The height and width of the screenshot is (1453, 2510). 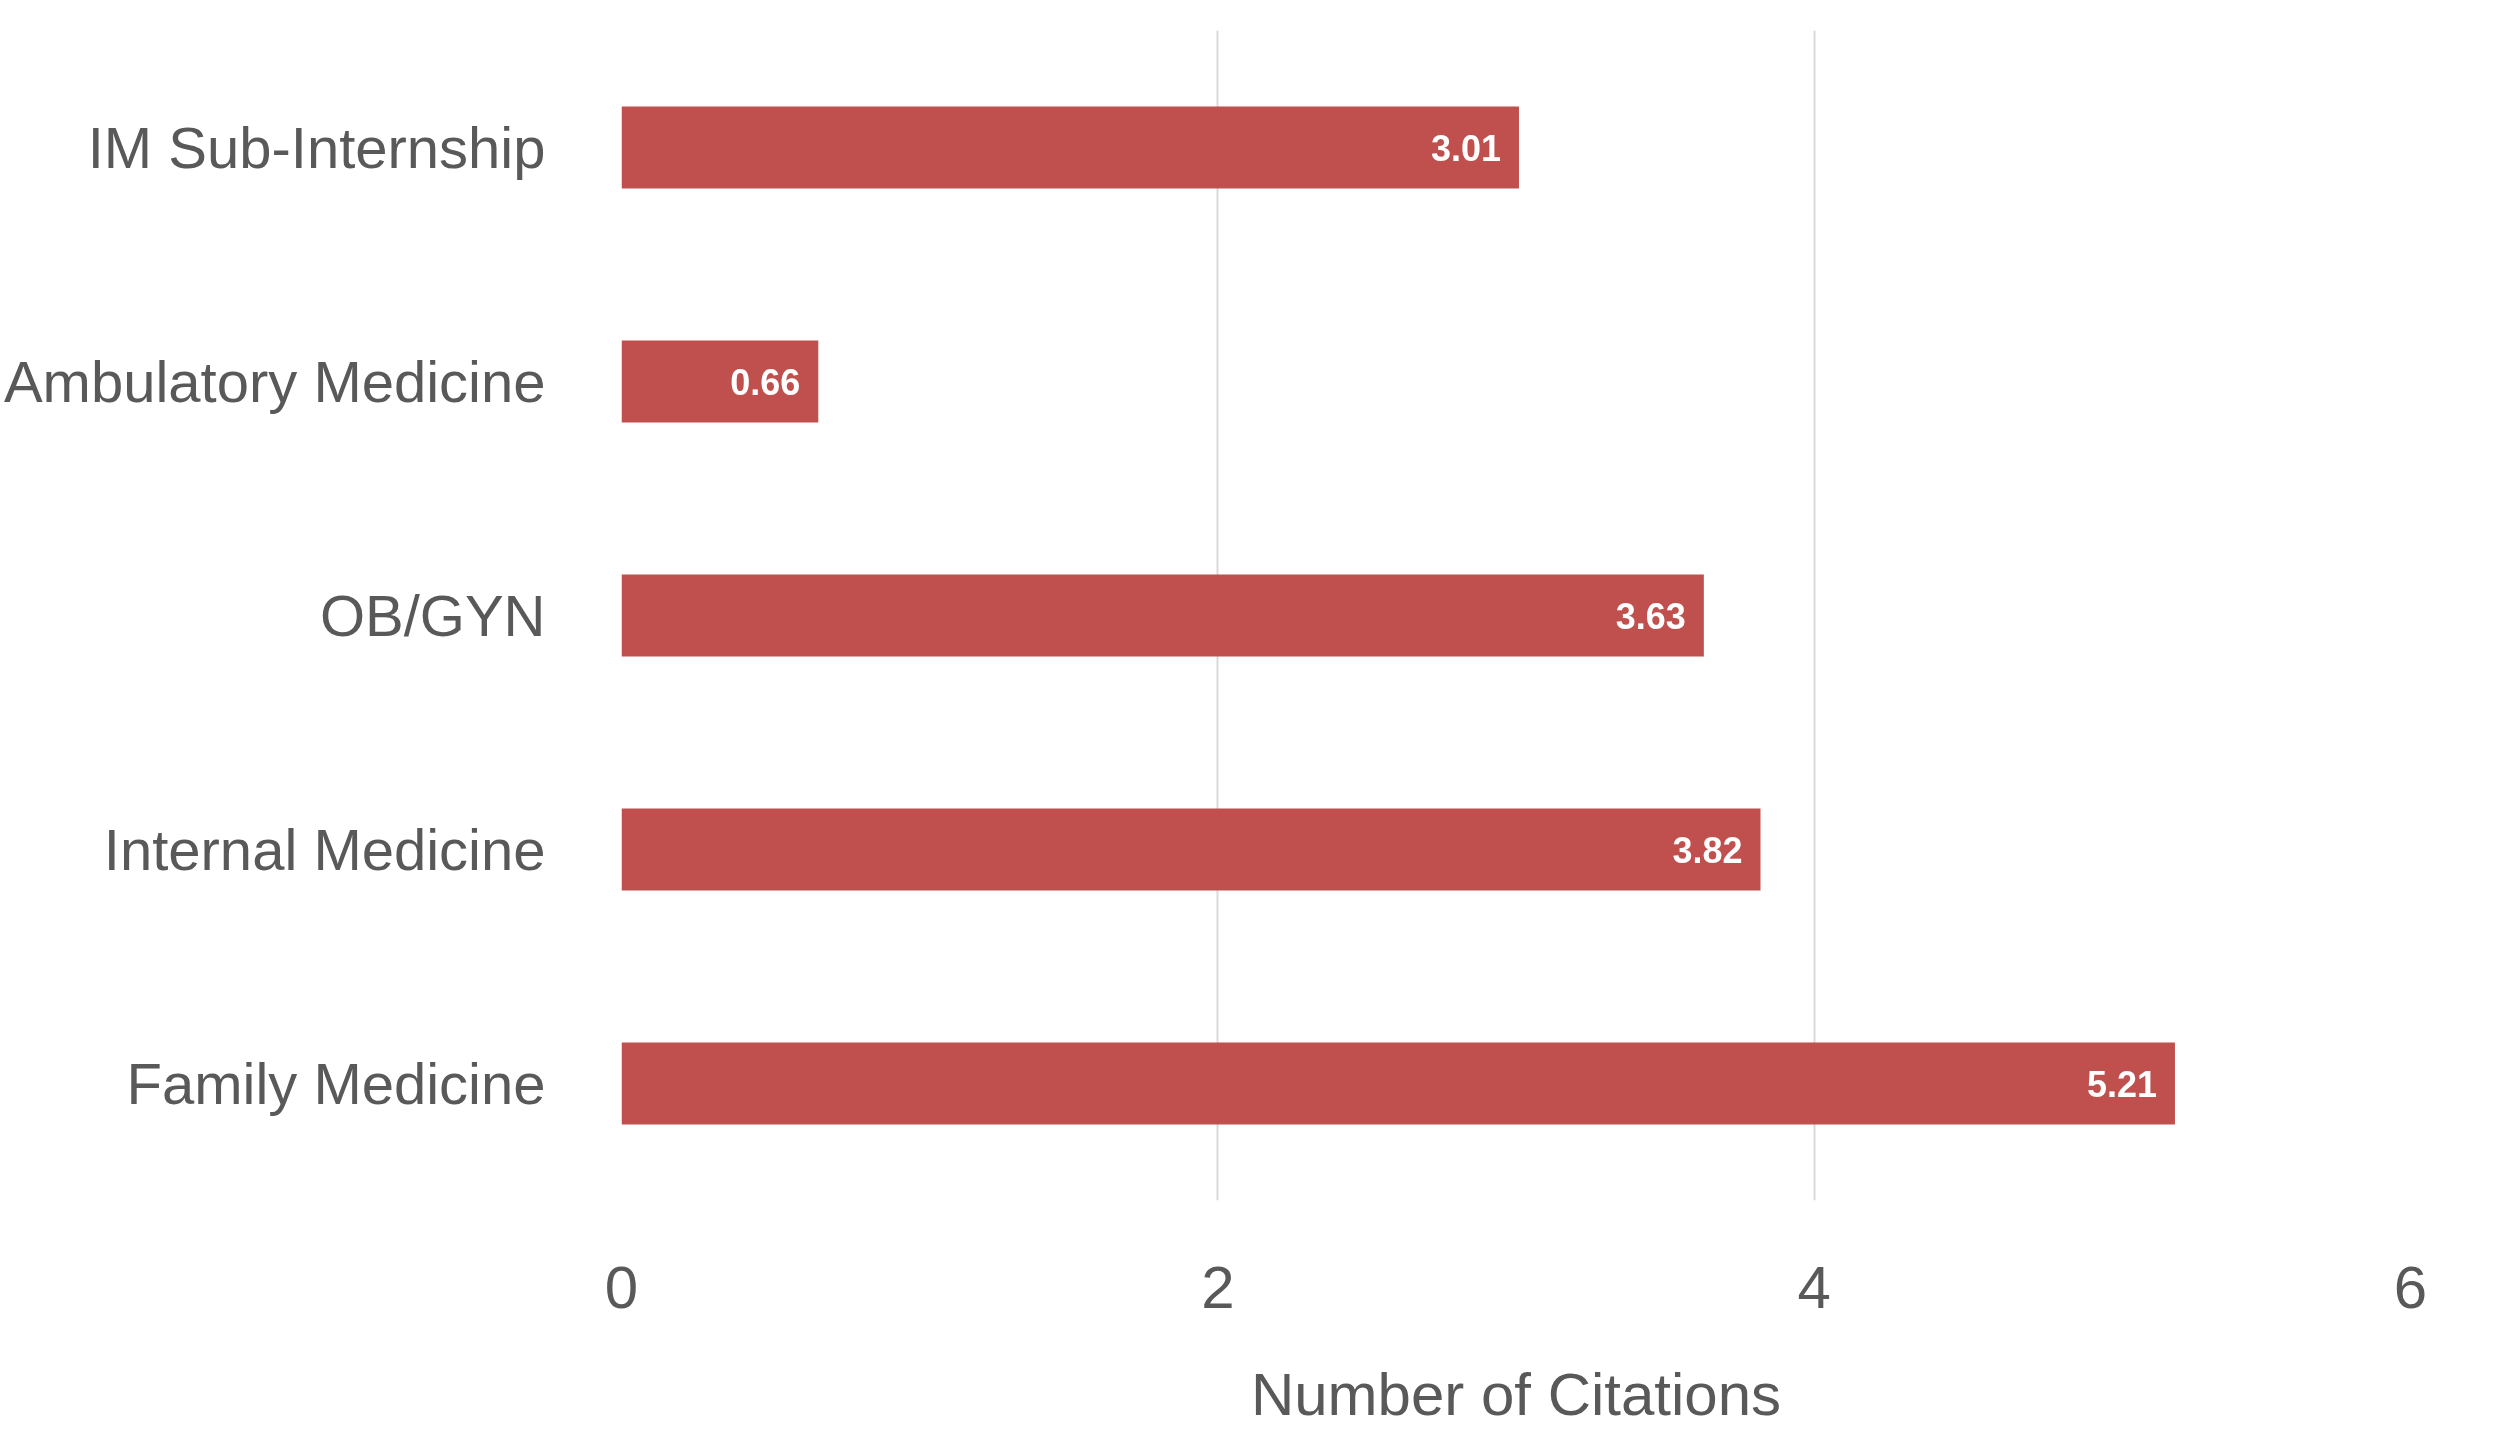 What do you see at coordinates (2410, 1287) in the screenshot?
I see `x-tick-label: 6` at bounding box center [2410, 1287].